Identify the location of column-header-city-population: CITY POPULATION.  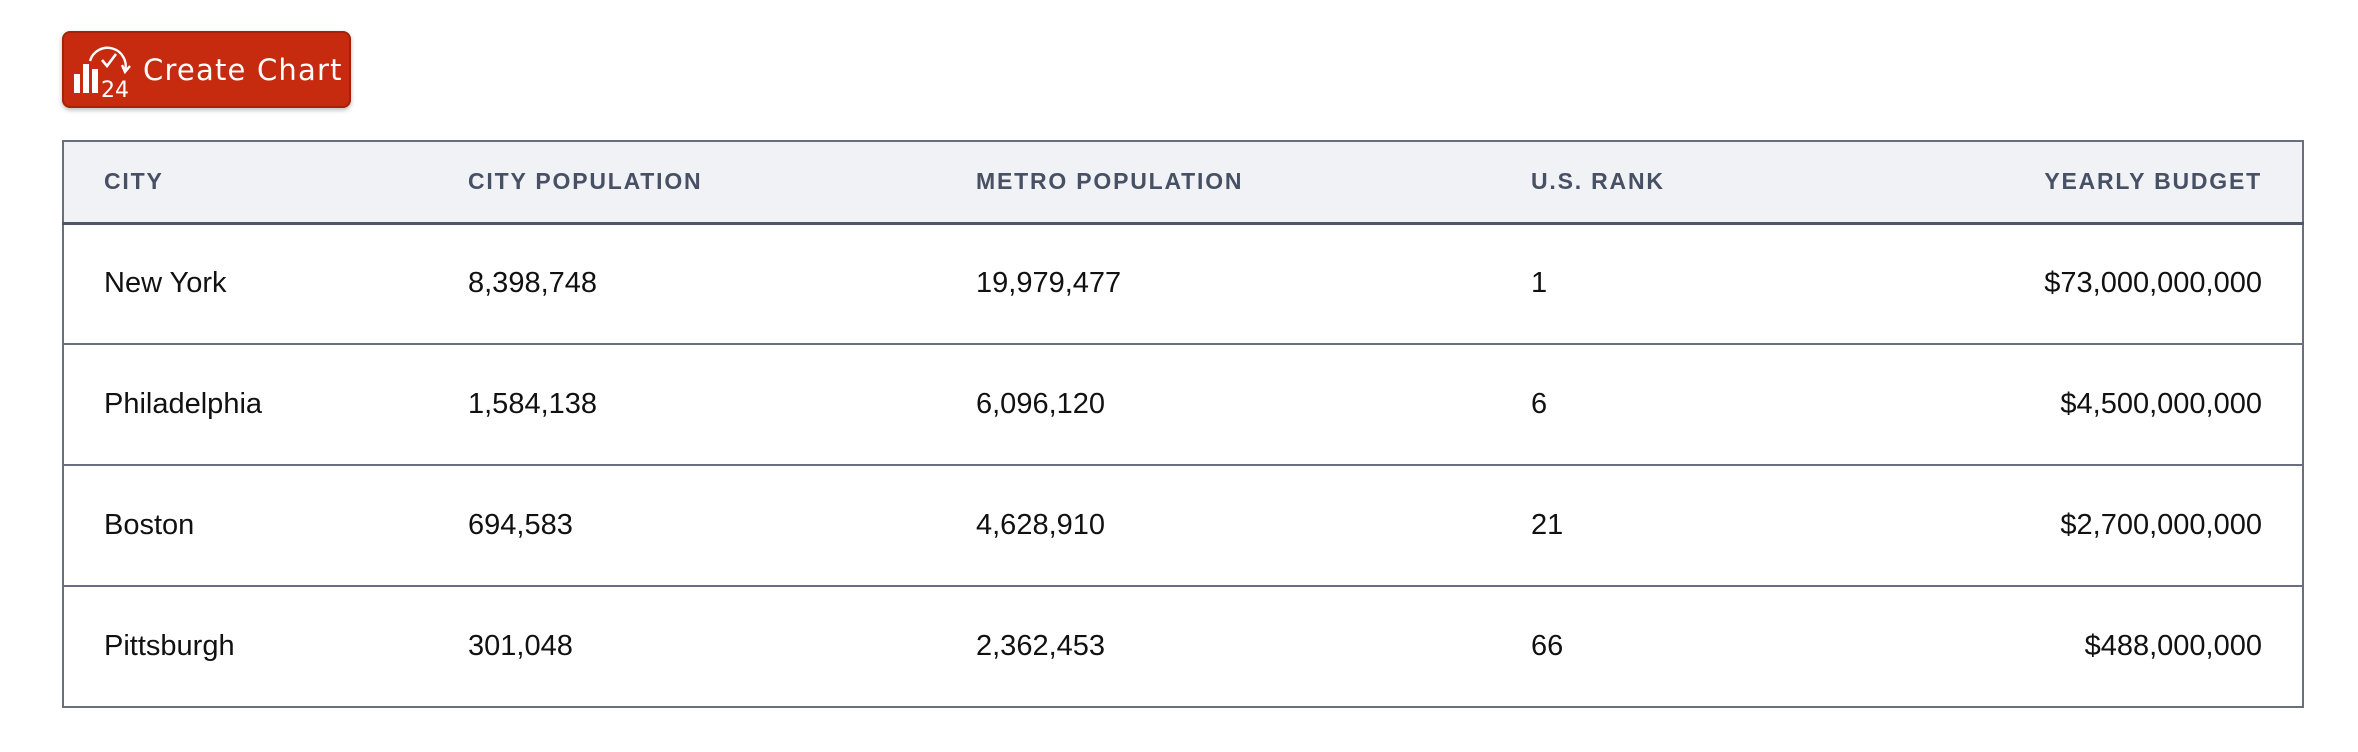
(682, 183).